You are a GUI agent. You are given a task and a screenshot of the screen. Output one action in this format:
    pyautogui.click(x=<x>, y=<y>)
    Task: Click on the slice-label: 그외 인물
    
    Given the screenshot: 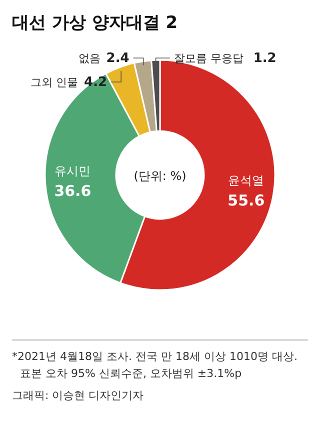 What is the action you would take?
    pyautogui.click(x=54, y=82)
    